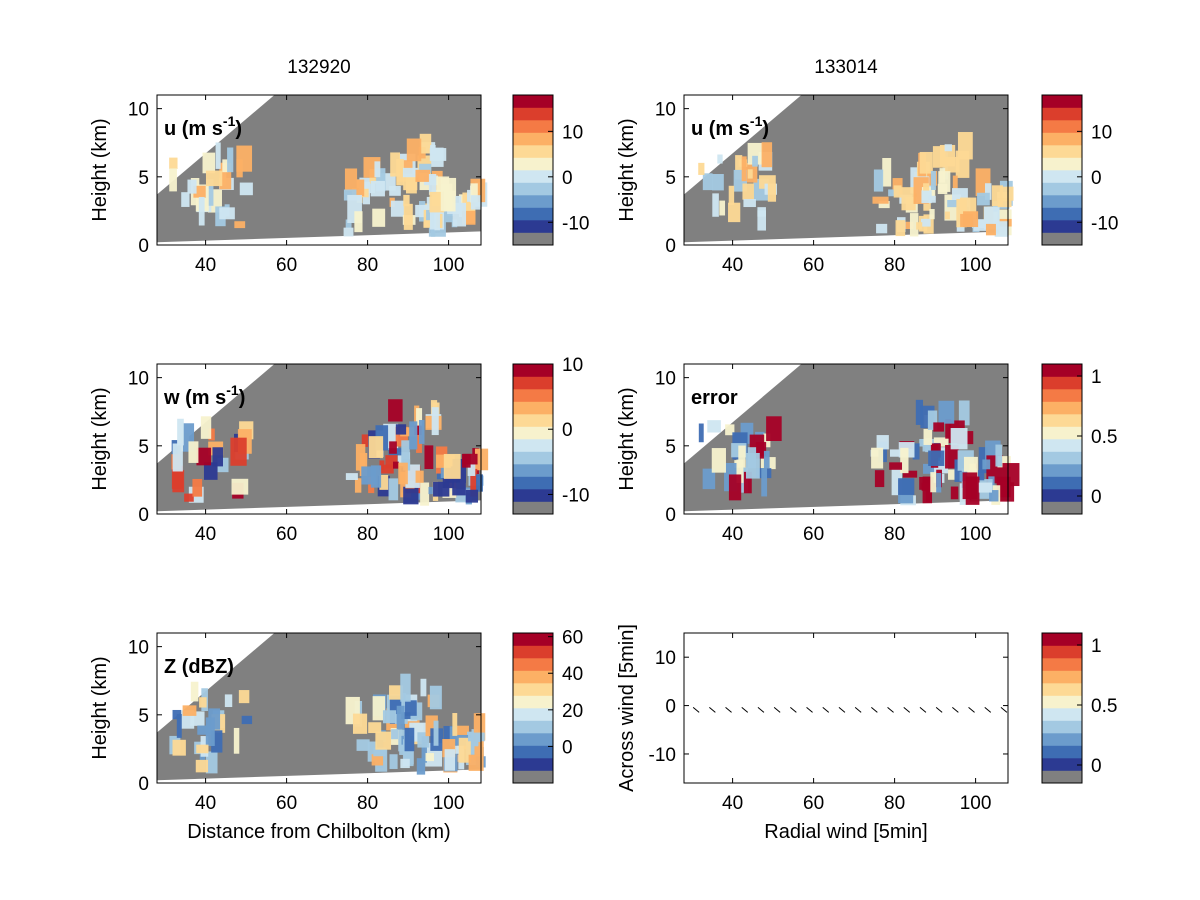 This screenshot has height=900, width=1200. What do you see at coordinates (205, 803) in the screenshot?
I see `x-tick-label: 40` at bounding box center [205, 803].